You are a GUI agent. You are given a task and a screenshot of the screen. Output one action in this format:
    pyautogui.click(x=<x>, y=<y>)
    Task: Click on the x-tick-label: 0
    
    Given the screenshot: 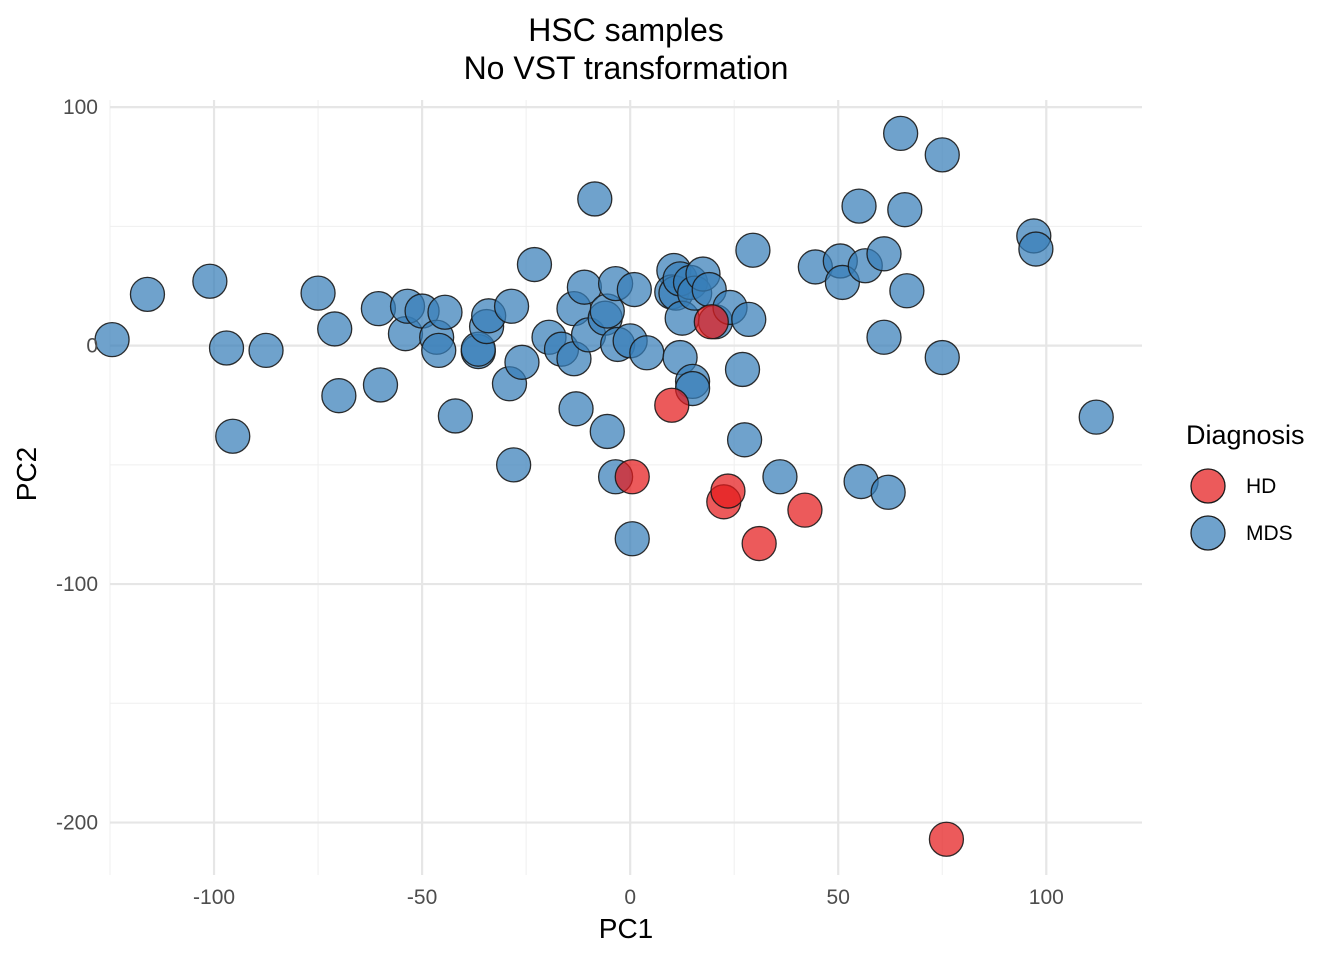 What is the action you would take?
    pyautogui.click(x=630, y=897)
    